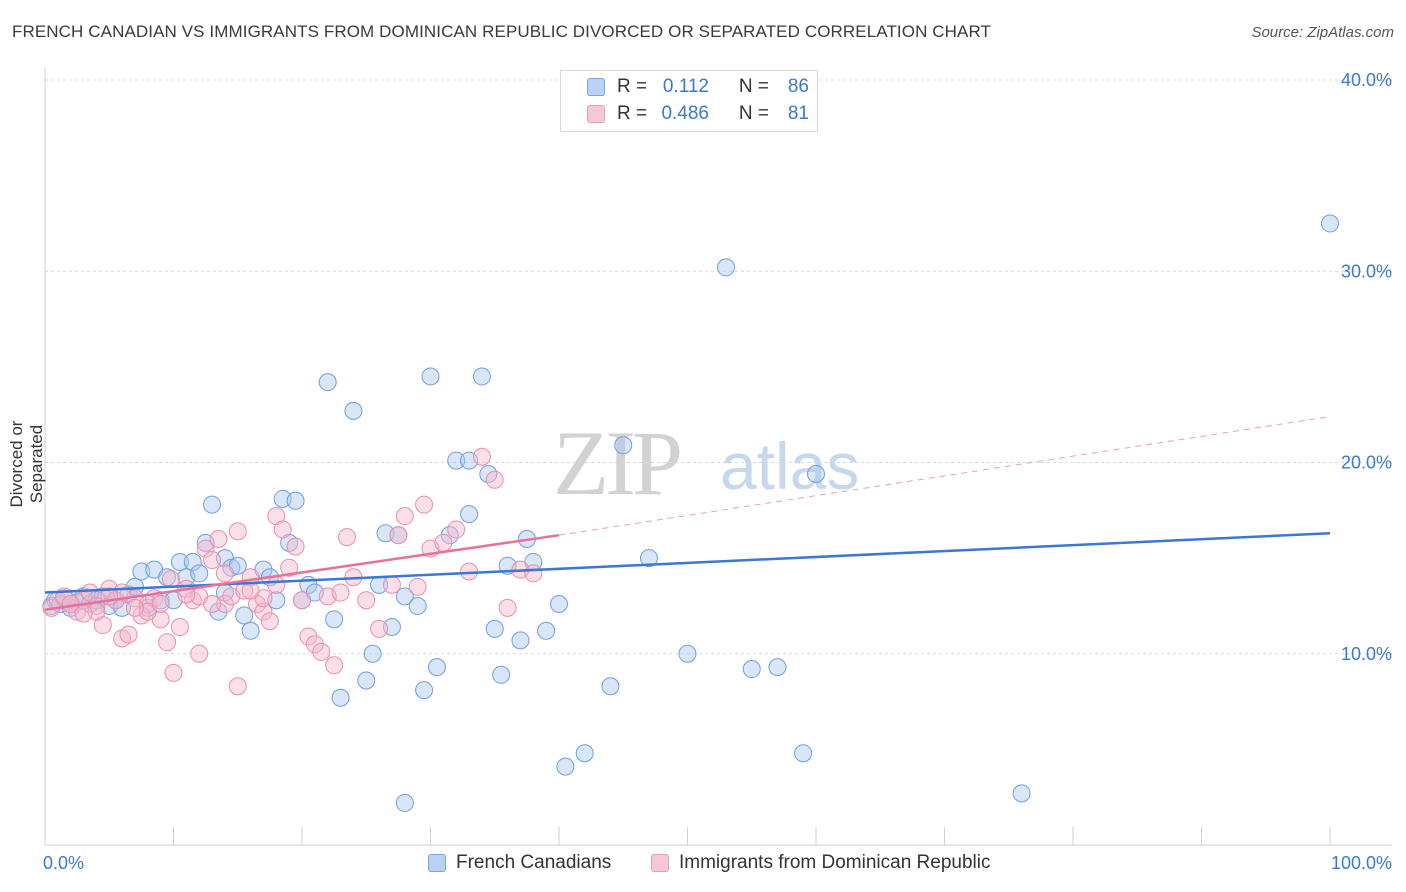 The image size is (1406, 892). I want to click on legend-label: French Canadians, so click(534, 862).